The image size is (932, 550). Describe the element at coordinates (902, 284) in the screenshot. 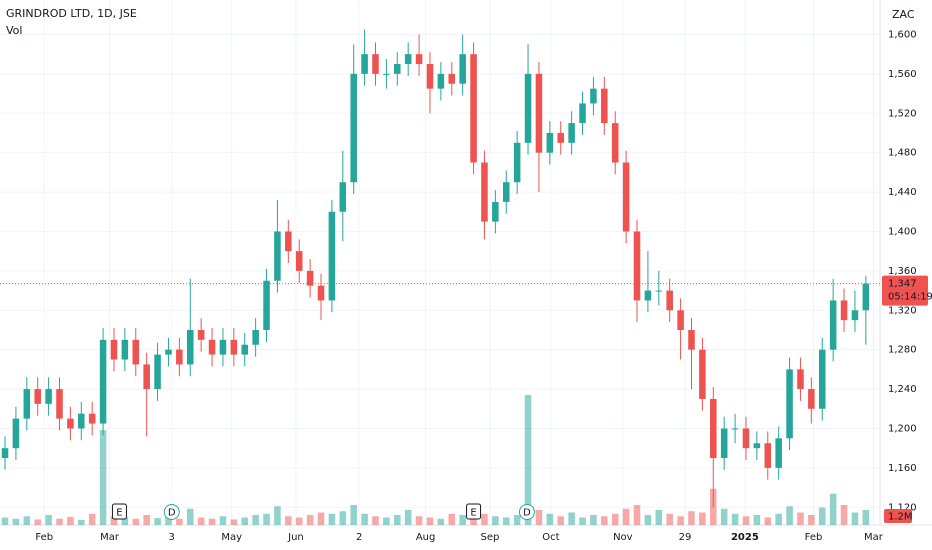

I see `last-price-label: 1,347` at that location.